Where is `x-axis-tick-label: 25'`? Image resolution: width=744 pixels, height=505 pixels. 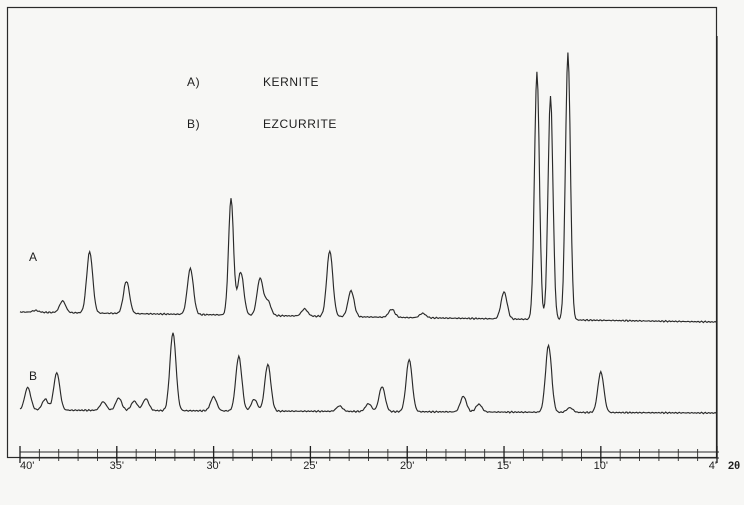
x-axis-tick-label: 25' is located at coordinates (310, 466).